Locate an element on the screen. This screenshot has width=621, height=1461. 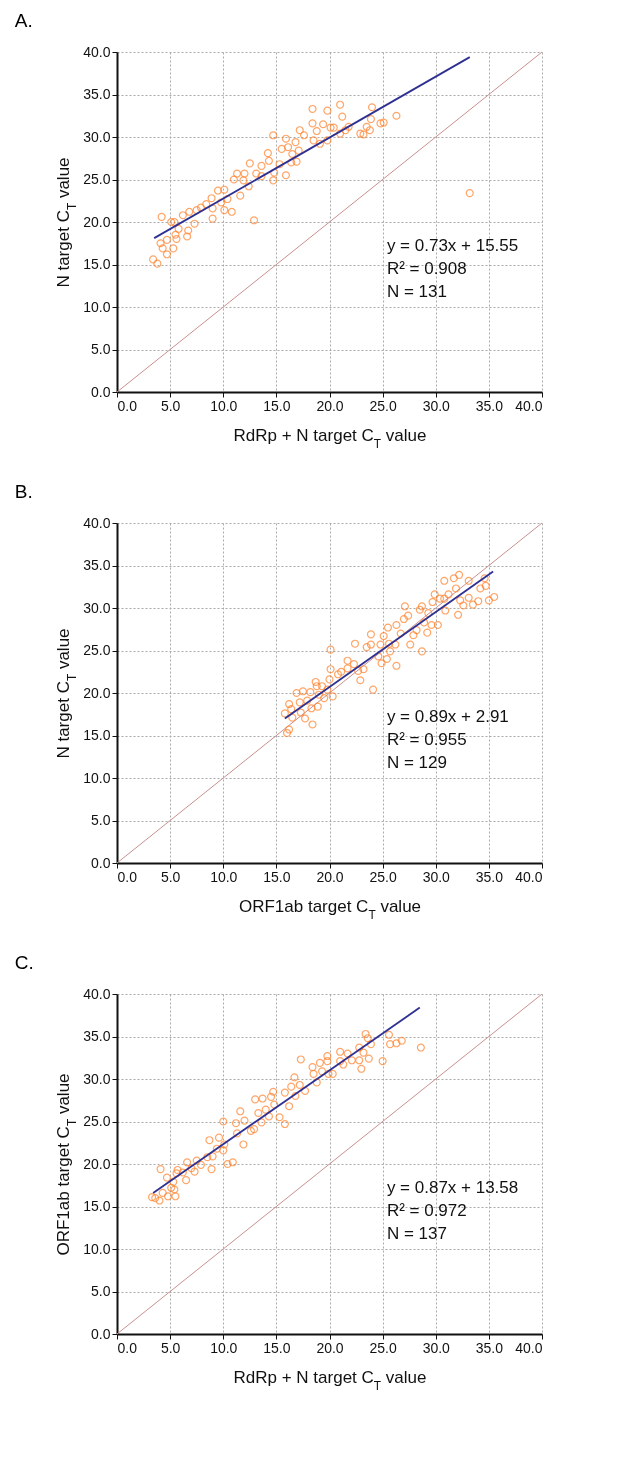
annotation: y = 0.89x + 2.91 is located at coordinates (447, 716).